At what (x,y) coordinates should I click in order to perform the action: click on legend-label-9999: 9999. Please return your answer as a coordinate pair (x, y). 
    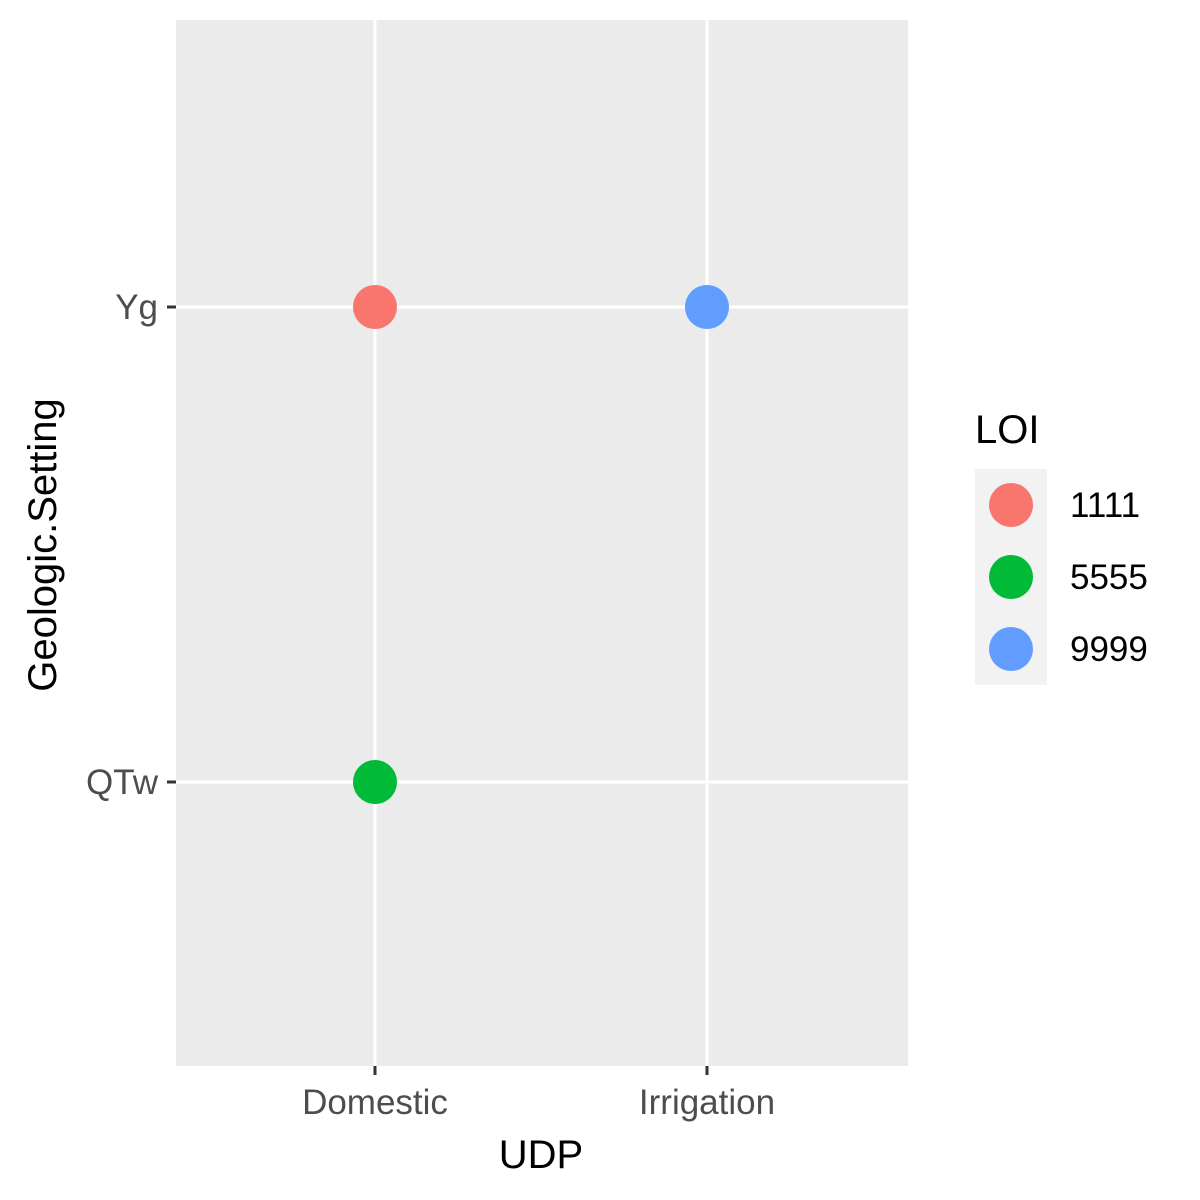
    Looking at the image, I should click on (1109, 649).